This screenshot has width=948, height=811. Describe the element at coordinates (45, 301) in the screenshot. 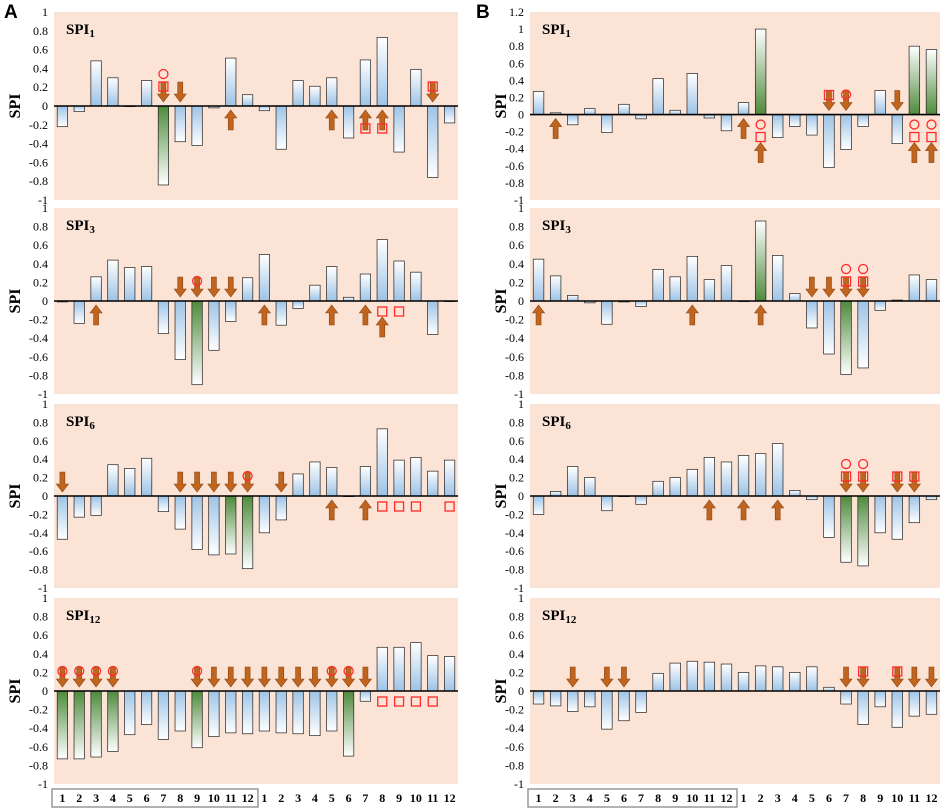

I see `y-tick-label: 0` at that location.